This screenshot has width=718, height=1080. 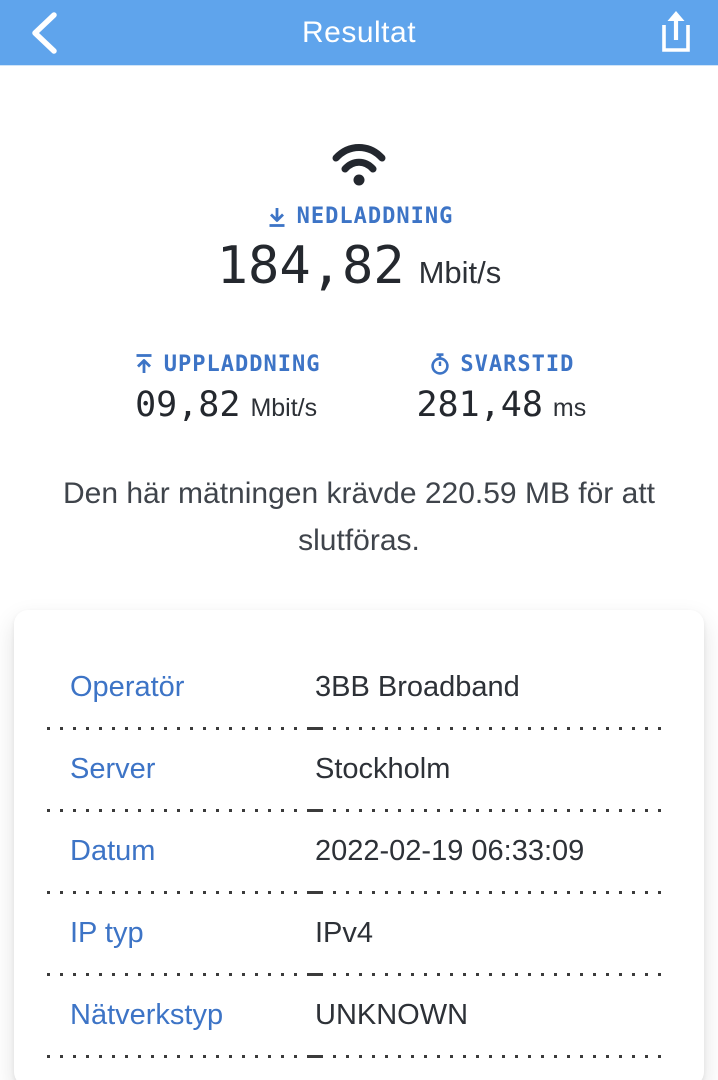 I want to click on stopwatch-icon, so click(x=440, y=364).